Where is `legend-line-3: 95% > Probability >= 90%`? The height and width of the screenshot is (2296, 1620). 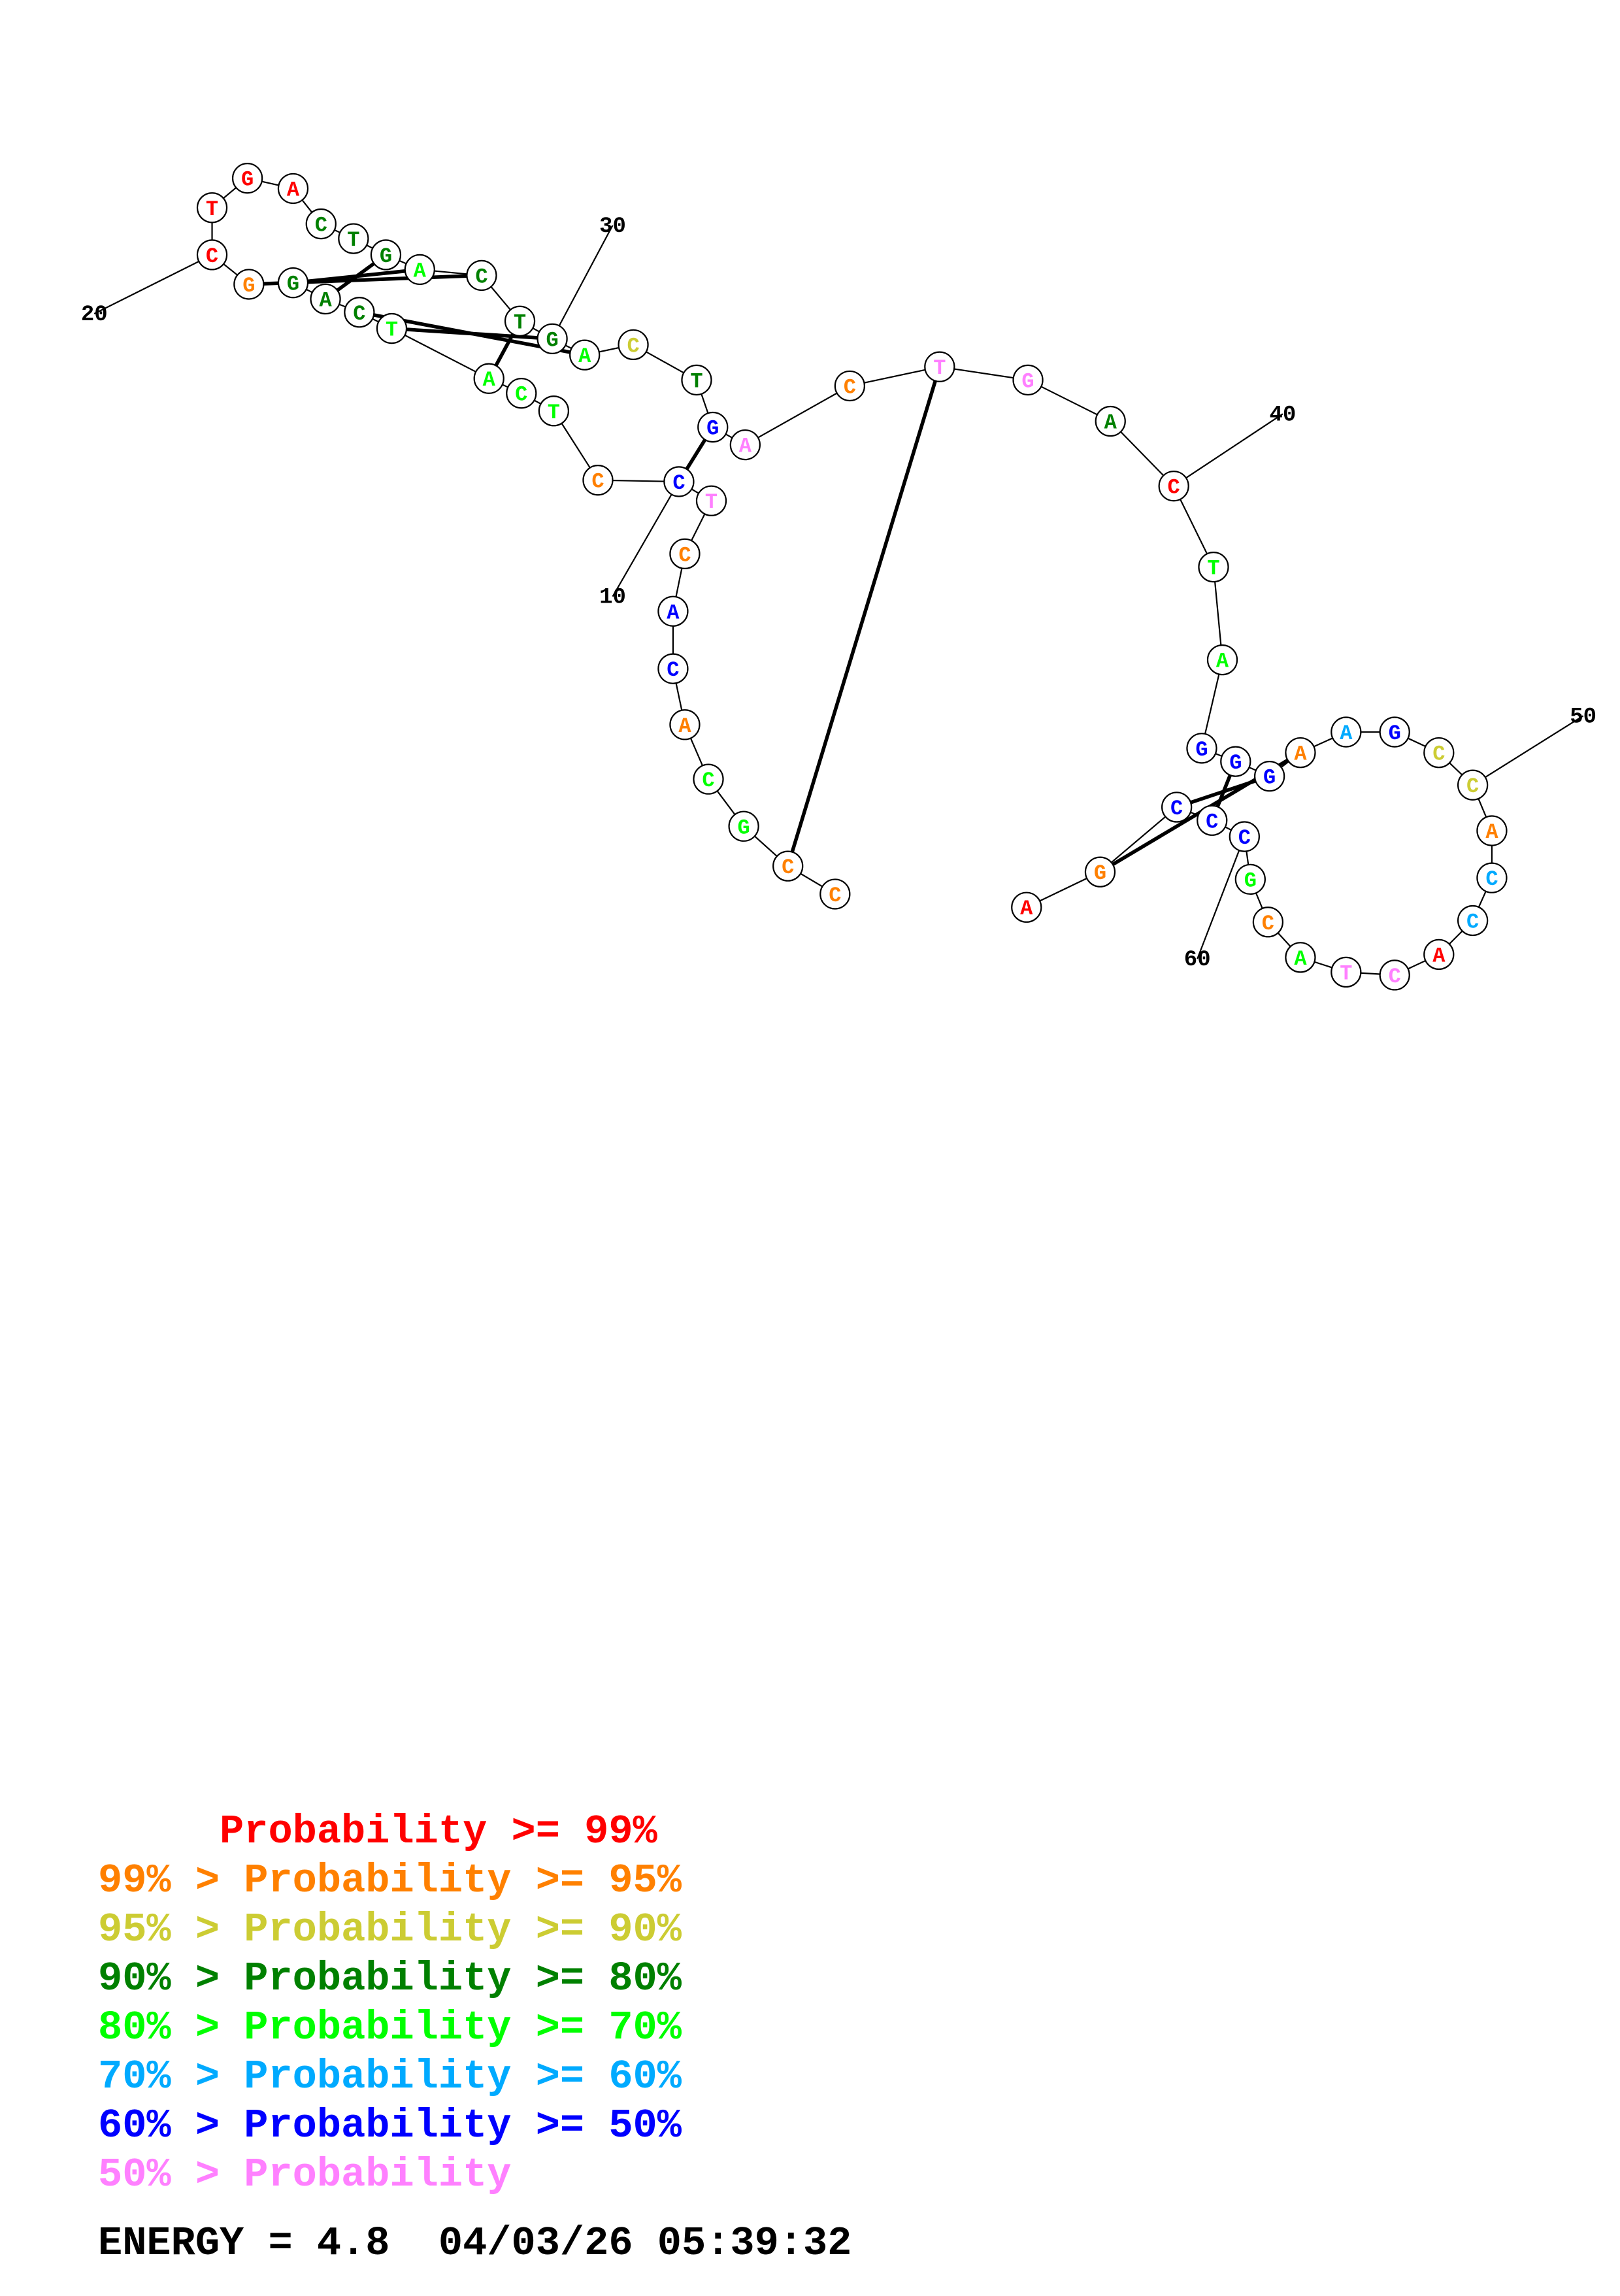 legend-line-3: 95% > Probability >= 90% is located at coordinates (390, 1929).